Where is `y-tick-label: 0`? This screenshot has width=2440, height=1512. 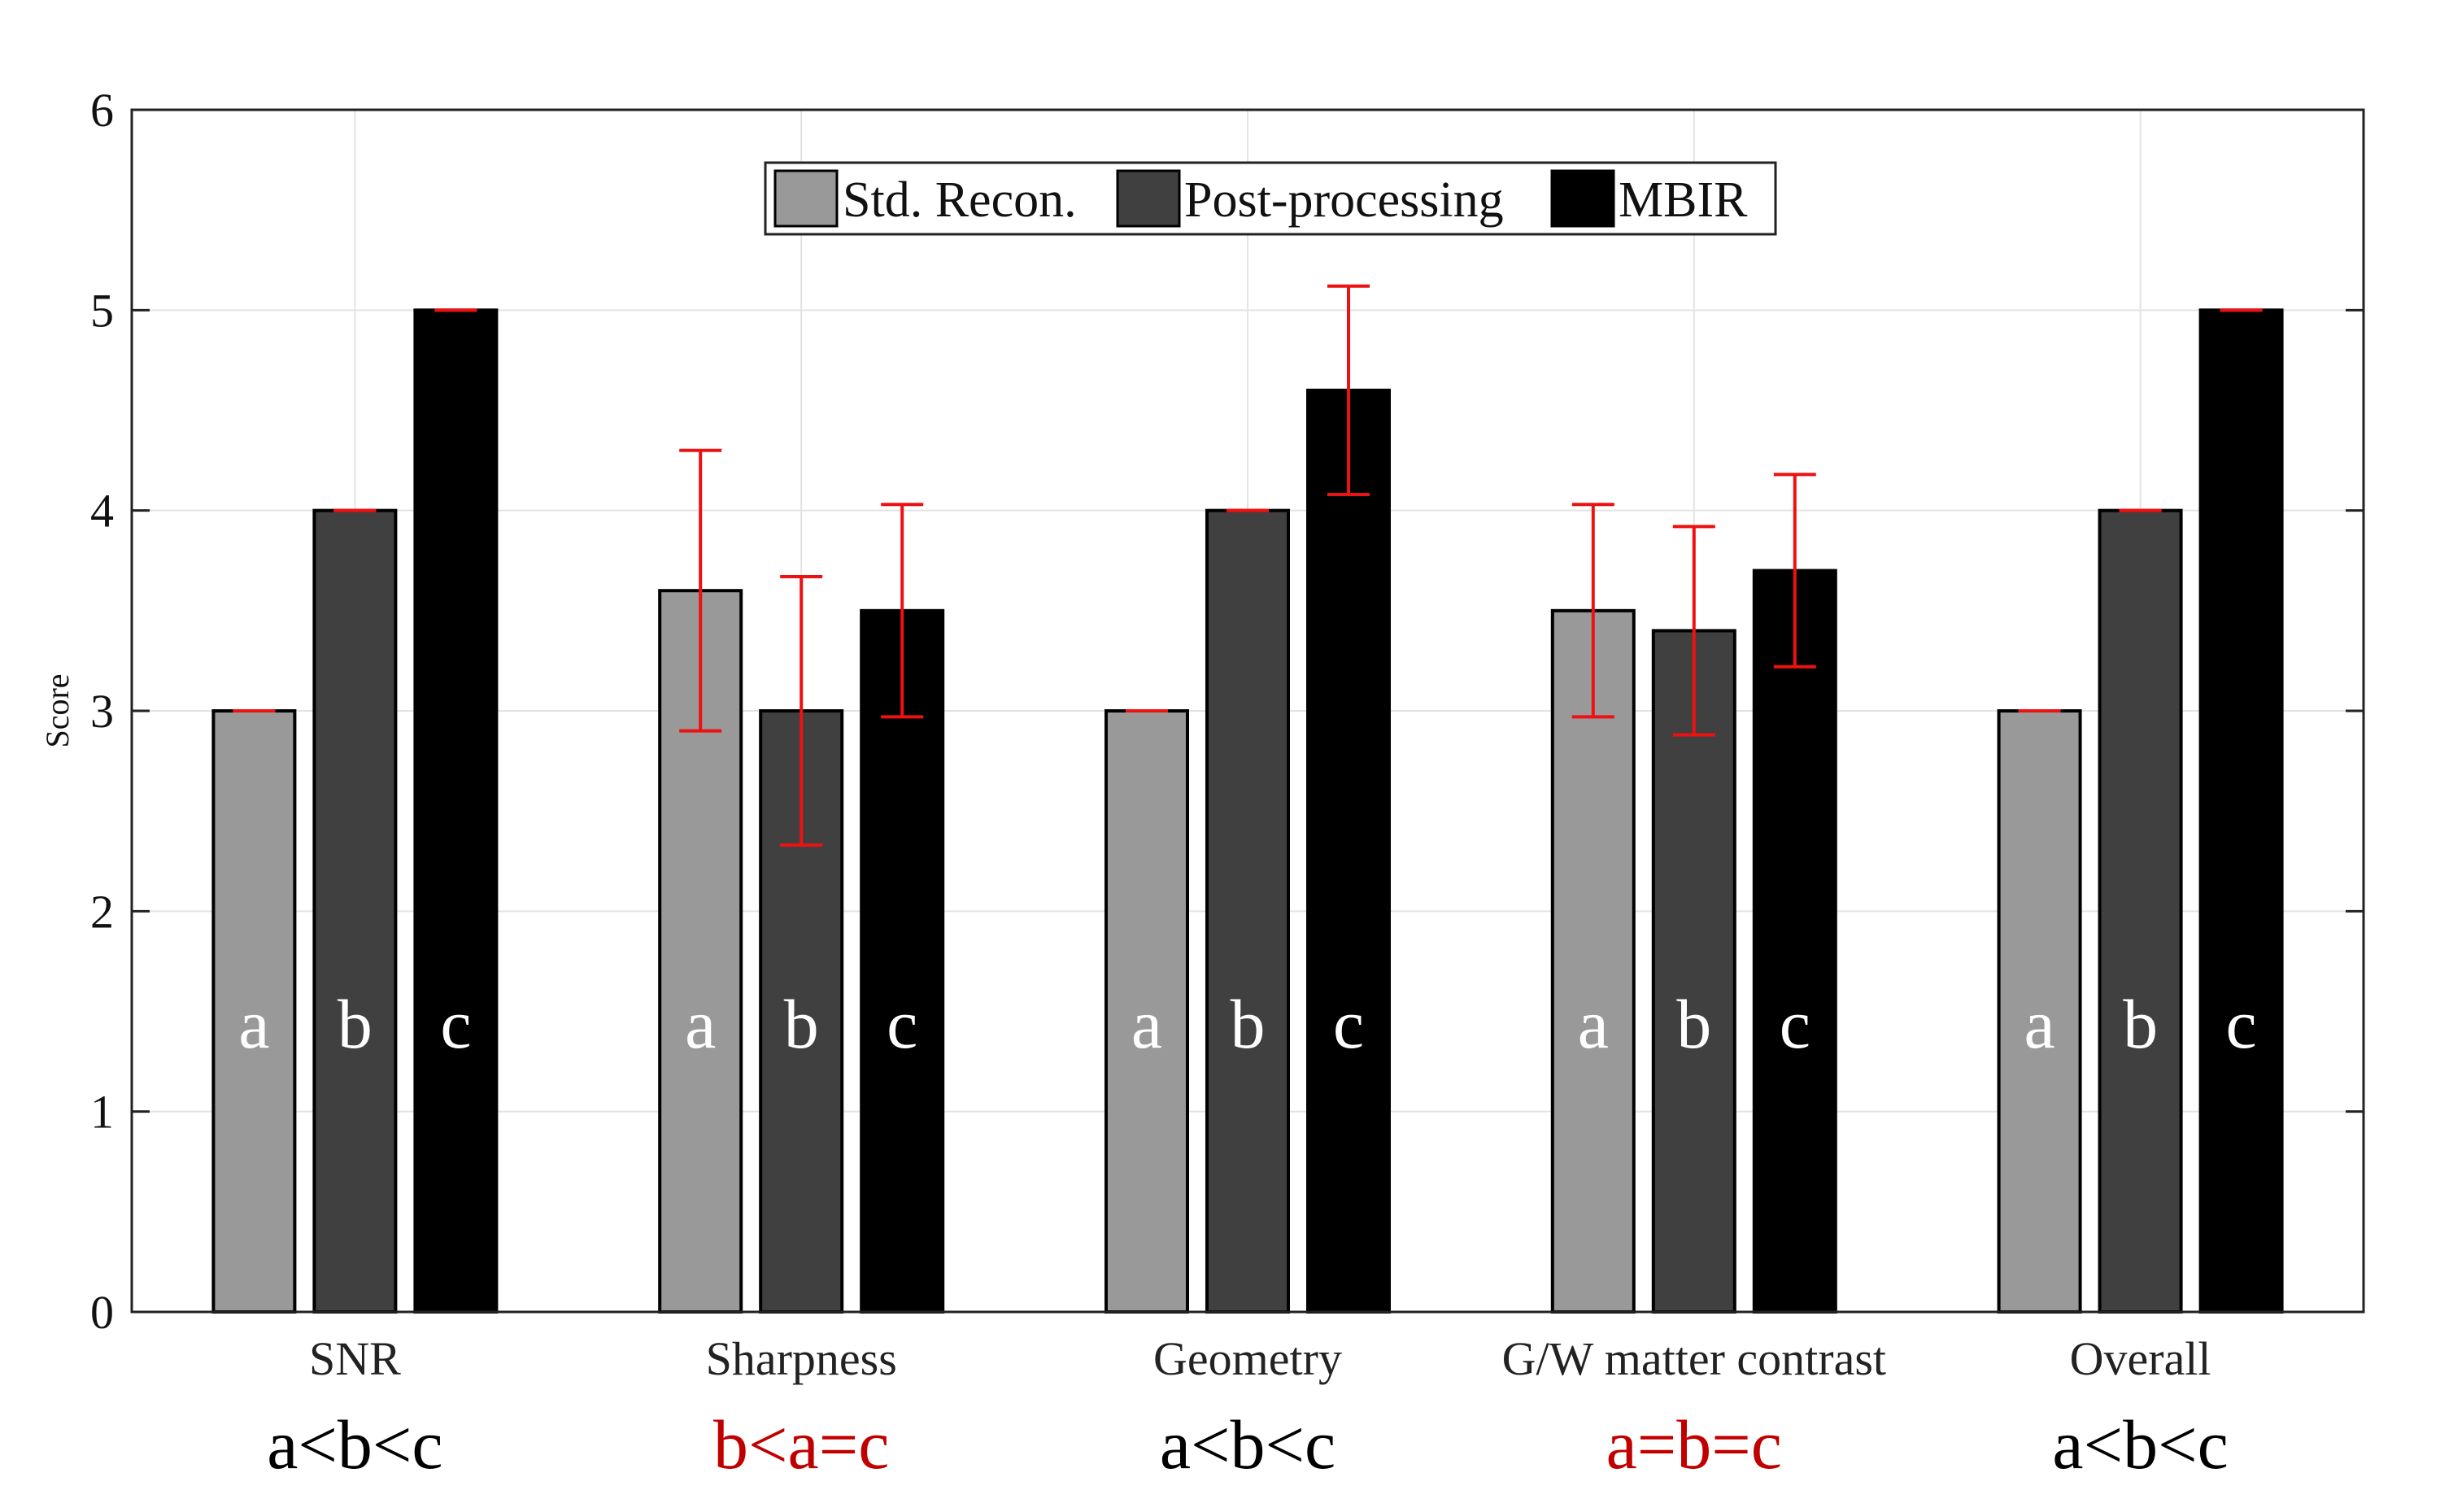 y-tick-label: 0 is located at coordinates (102, 1312).